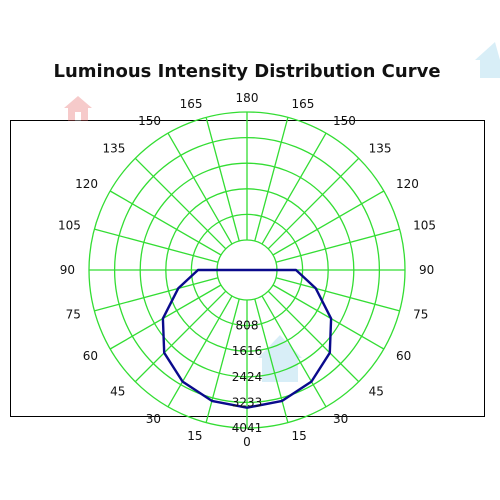 The image size is (500, 500). I want to click on angle-tick-label: 180, so click(247, 98).